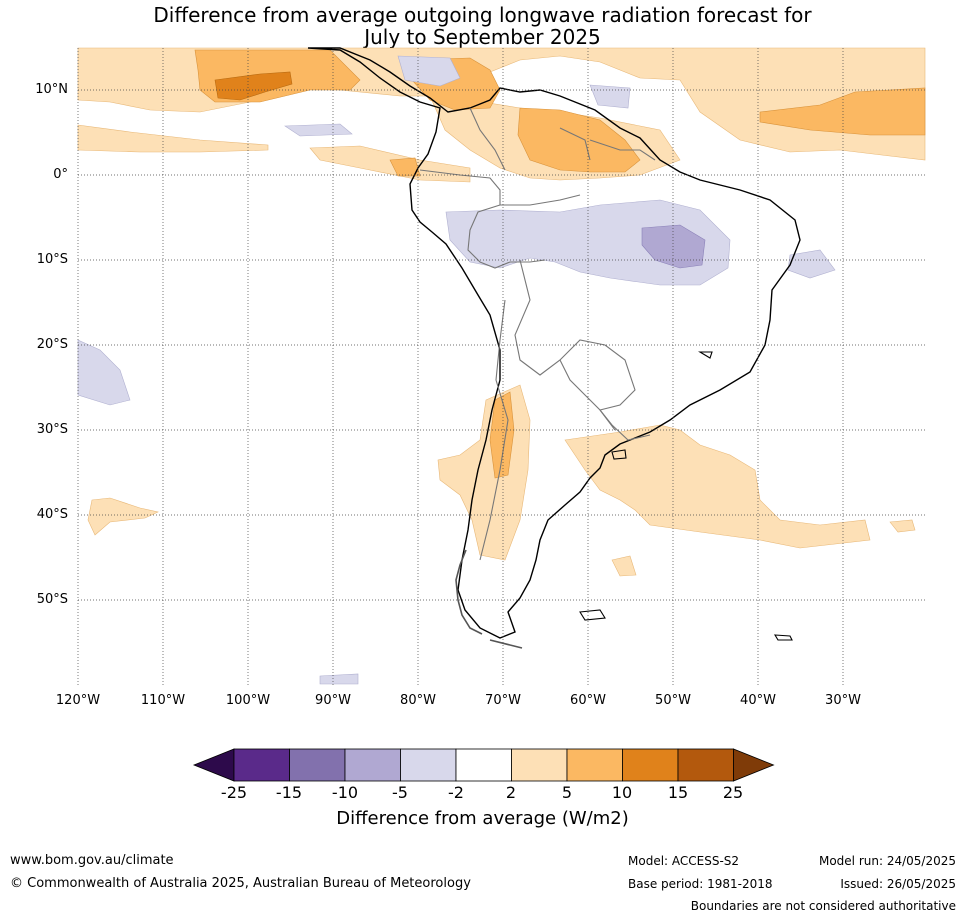  I want to click on colorbar, so click(483, 765).